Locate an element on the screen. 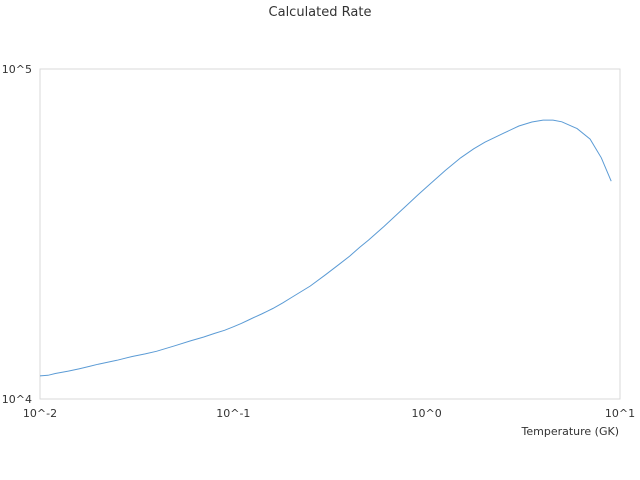  x-tick-label: 10^-2 is located at coordinates (40, 413).